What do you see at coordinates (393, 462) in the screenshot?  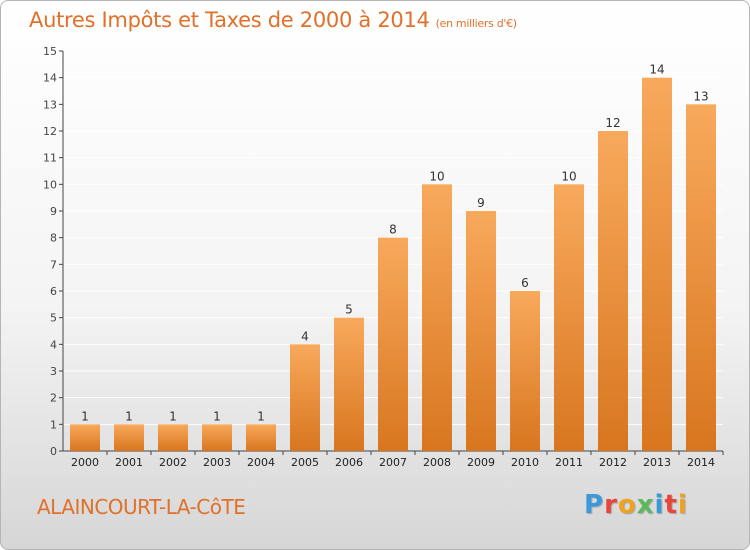 I see `x-tick-label: 2007` at bounding box center [393, 462].